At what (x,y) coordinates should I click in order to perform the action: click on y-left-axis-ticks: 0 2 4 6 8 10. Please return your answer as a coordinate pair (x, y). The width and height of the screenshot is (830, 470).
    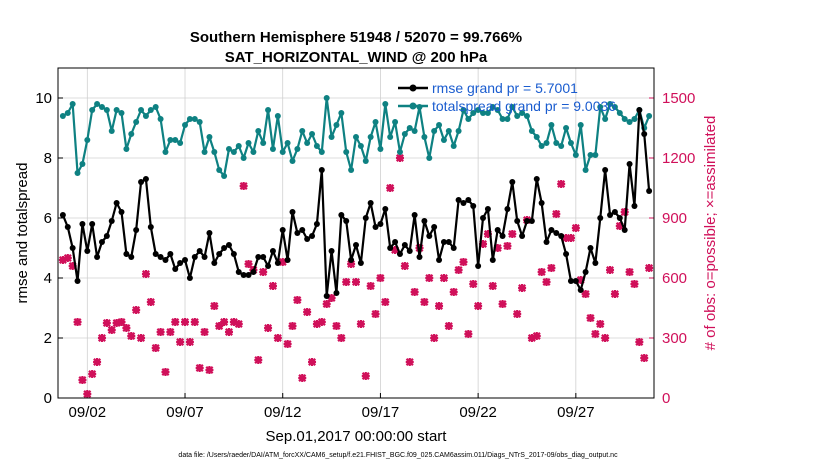
    Looking at the image, I should click on (49, 248).